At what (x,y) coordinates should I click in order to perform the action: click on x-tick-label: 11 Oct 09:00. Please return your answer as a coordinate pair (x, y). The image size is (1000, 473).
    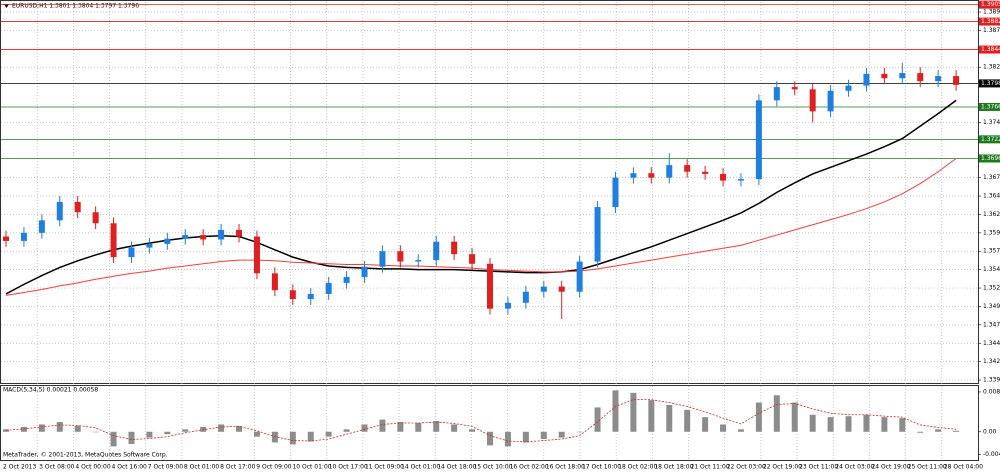
    Looking at the image, I should click on (384, 467).